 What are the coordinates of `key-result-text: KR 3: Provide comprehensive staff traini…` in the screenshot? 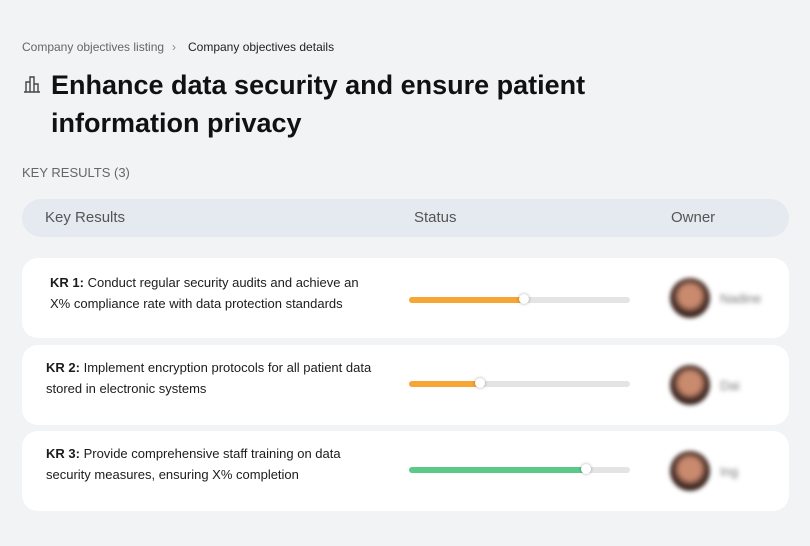 It's located at (211, 464).